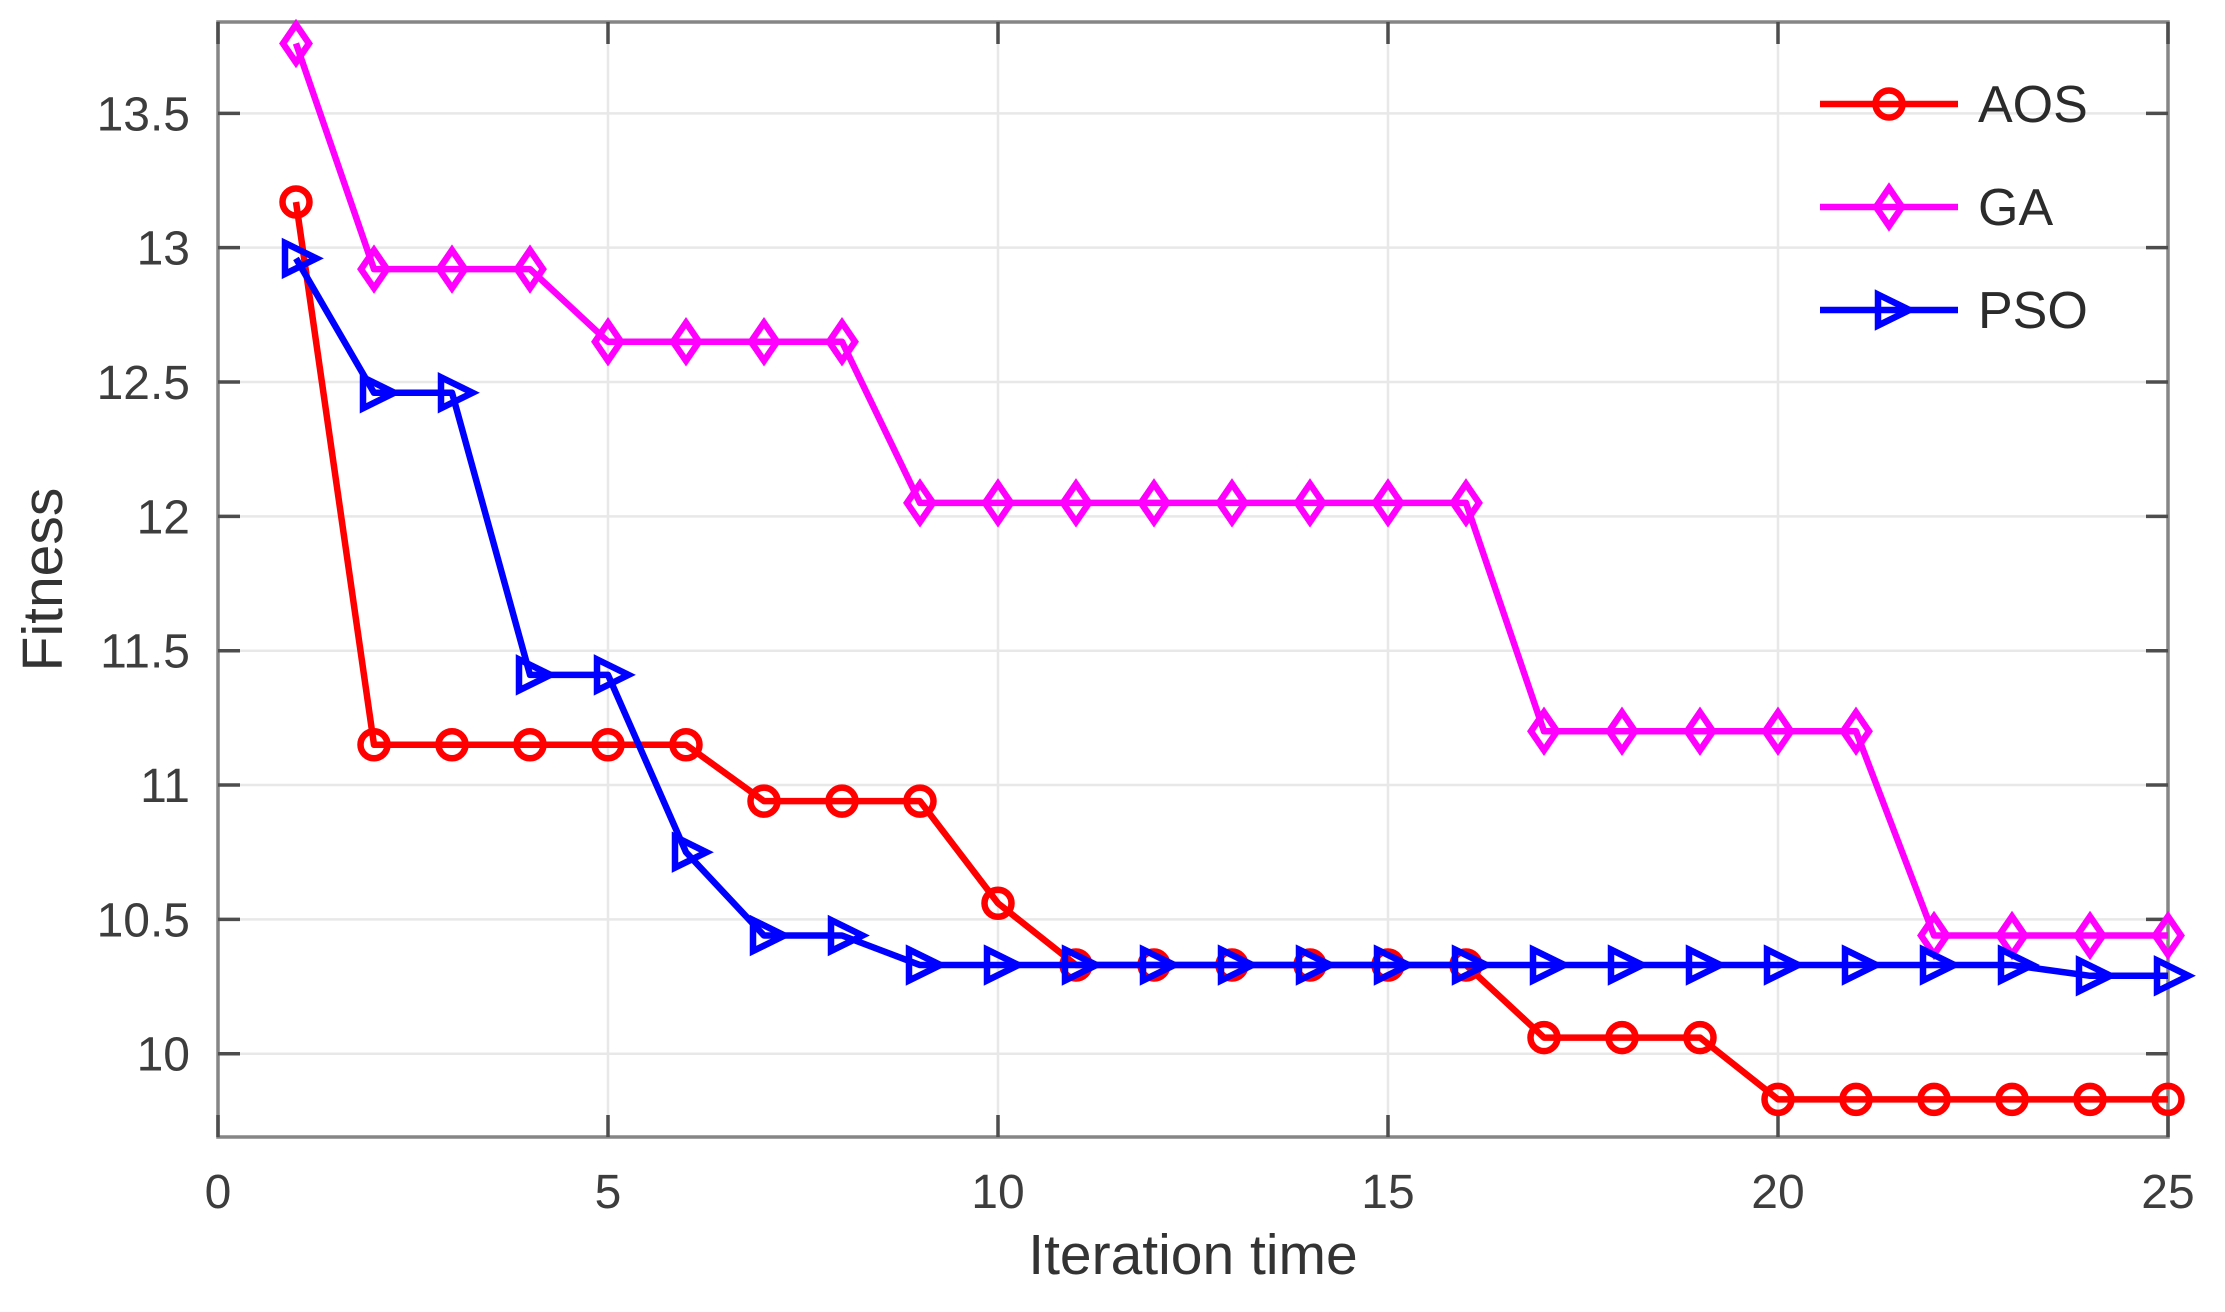 The image size is (2225, 1312). I want to click on triangle-right-icon, so click(1895, 310).